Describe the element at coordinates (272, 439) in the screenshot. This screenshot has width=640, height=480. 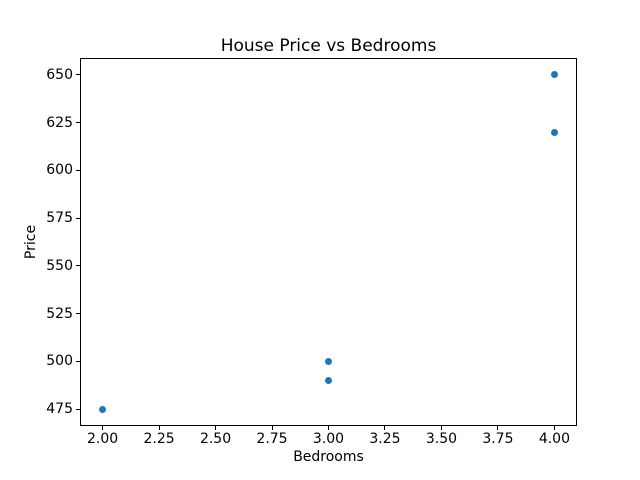
I see `x-tick-label: 2.75` at that location.